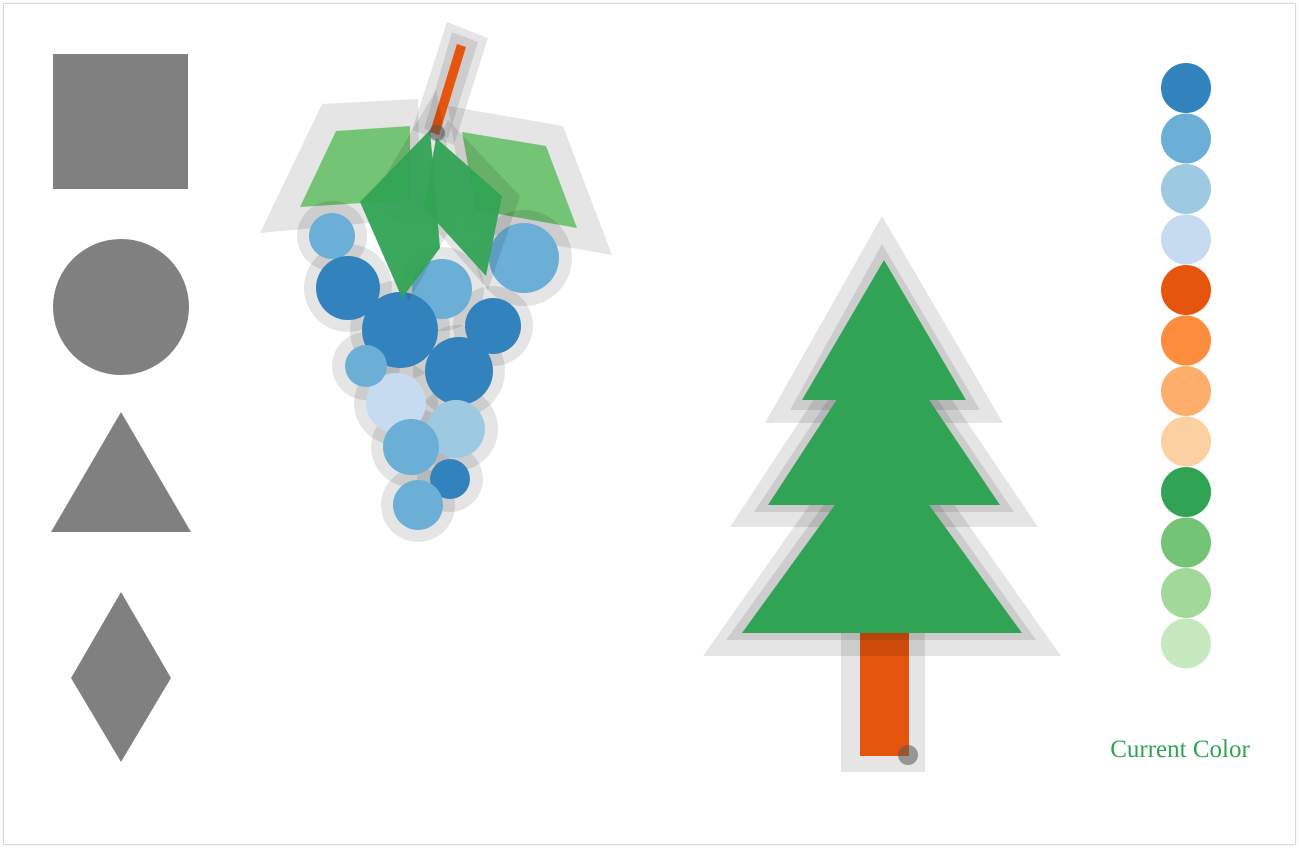 The height and width of the screenshot is (848, 1299). I want to click on tree-tier-bottom, so click(882, 536).